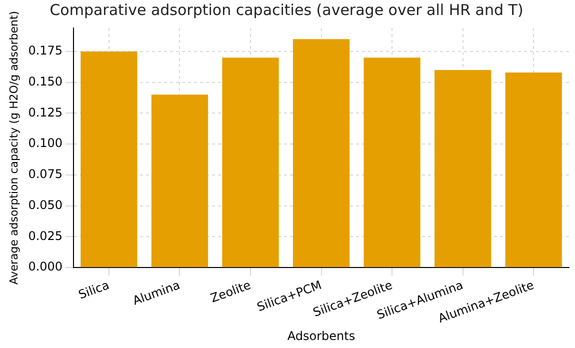 This screenshot has width=575, height=348. I want to click on y-tick-label: 0.125, so click(45, 112).